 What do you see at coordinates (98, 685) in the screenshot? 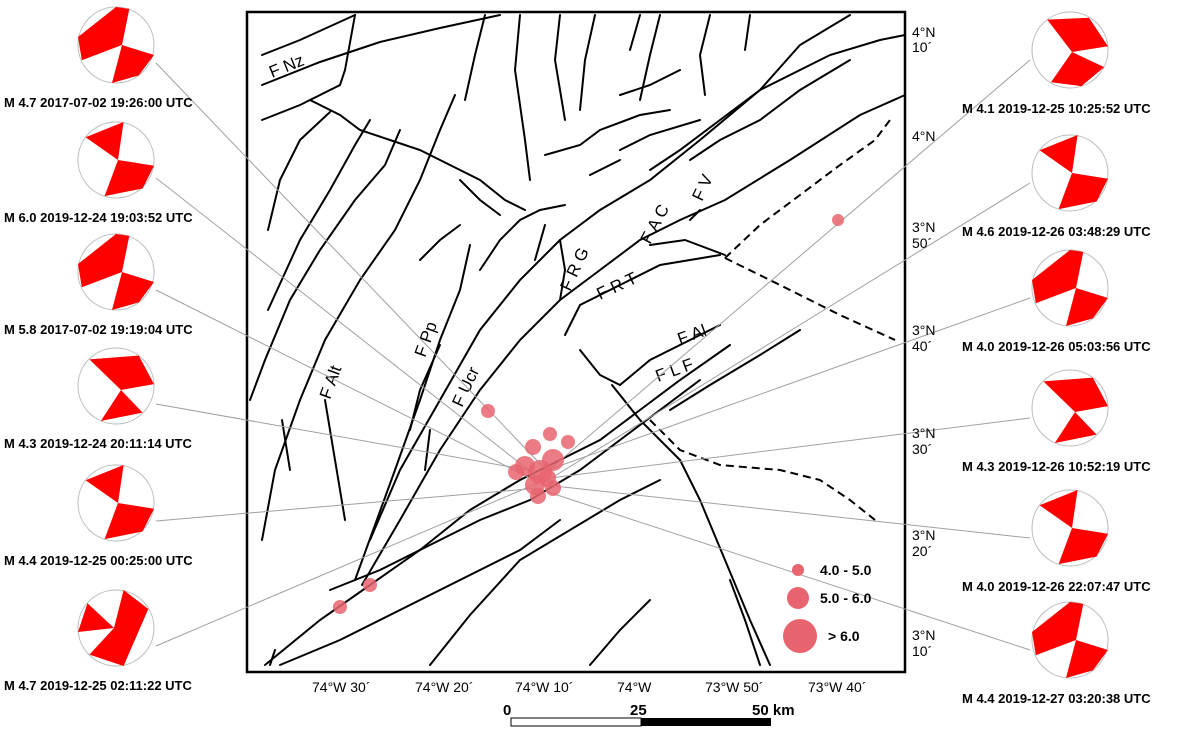
I see `mechanism-caption-left: M 4.7 2019-12-25 02:11:22 UTC` at bounding box center [98, 685].